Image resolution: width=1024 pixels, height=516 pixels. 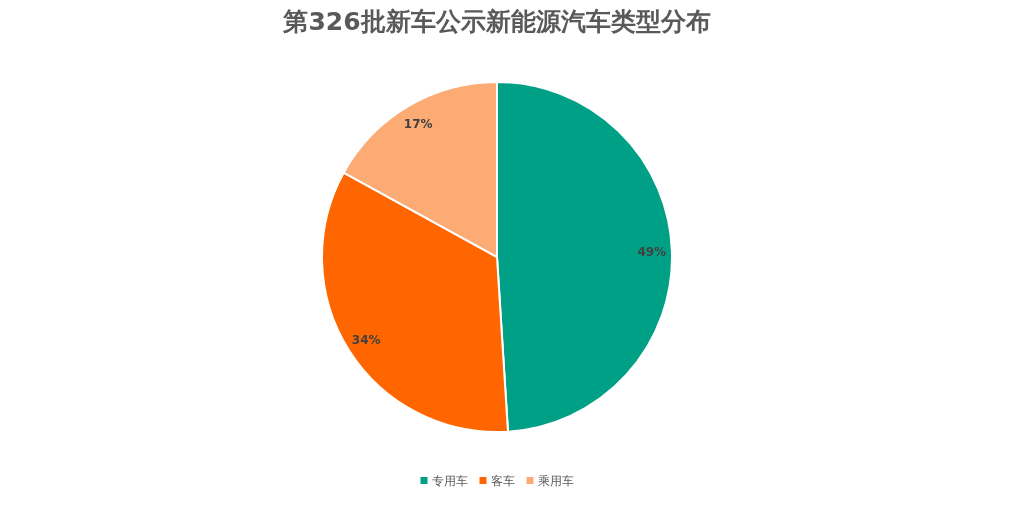 I want to click on legend-label: 乘用车, so click(x=555, y=481).